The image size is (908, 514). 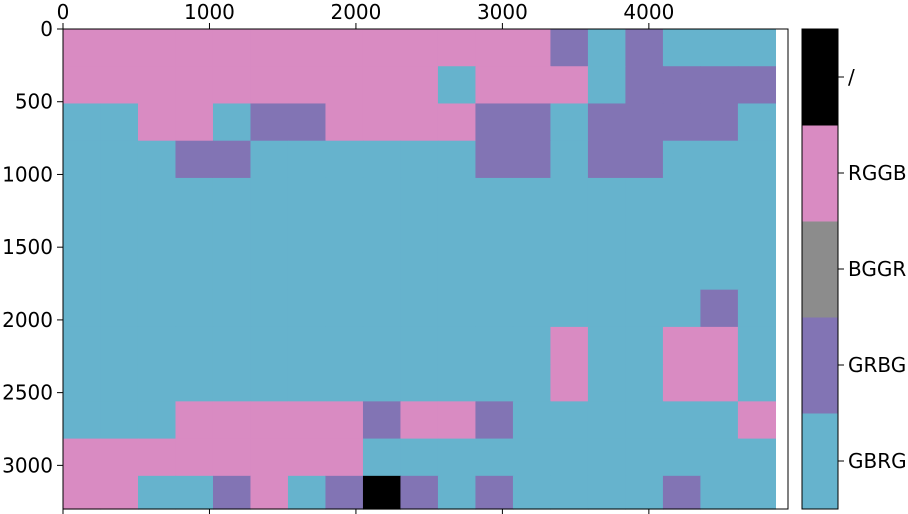 I want to click on colorbar-label: /, so click(x=851, y=77).